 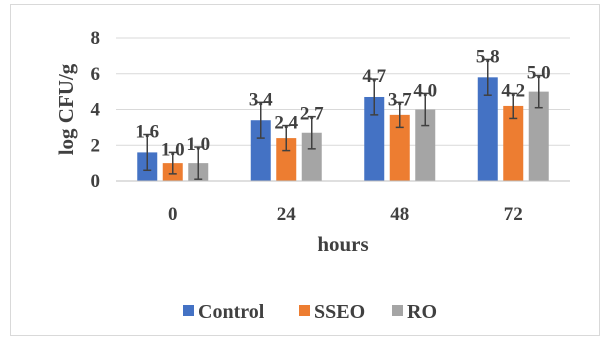 I want to click on data-label: 5.8, so click(x=488, y=56).